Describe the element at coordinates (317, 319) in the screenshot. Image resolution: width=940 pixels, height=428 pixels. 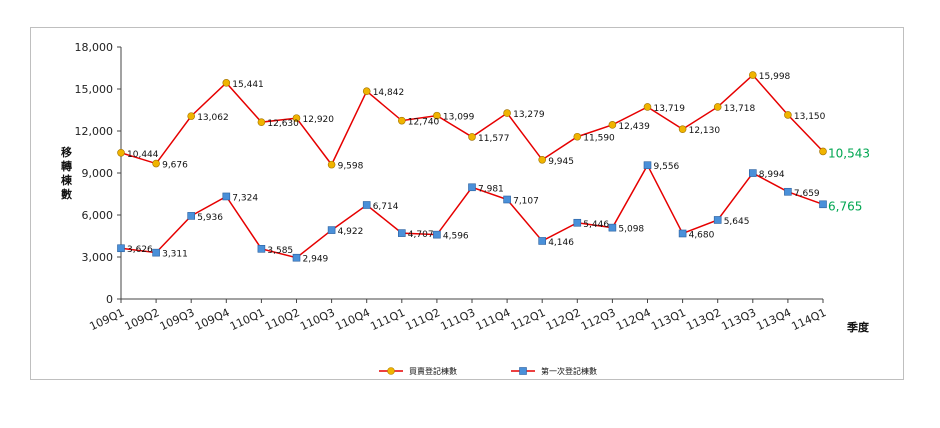
I see `x-tick-label: 110Q3` at that location.